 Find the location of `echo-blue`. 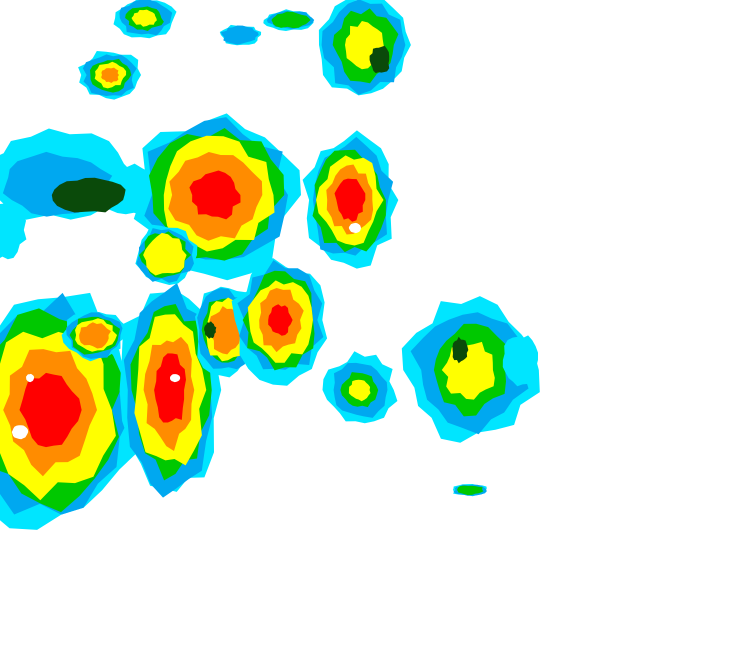

echo-blue is located at coordinates (239, 35).